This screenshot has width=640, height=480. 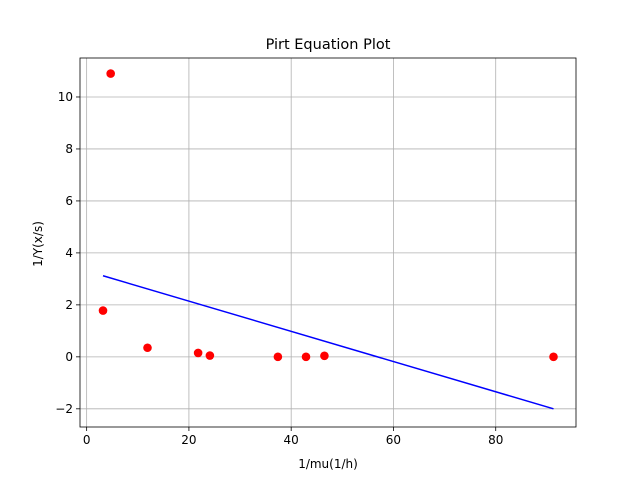 I want to click on y-axis: −2 0 2 4 6 8 10, so click(x=67, y=253).